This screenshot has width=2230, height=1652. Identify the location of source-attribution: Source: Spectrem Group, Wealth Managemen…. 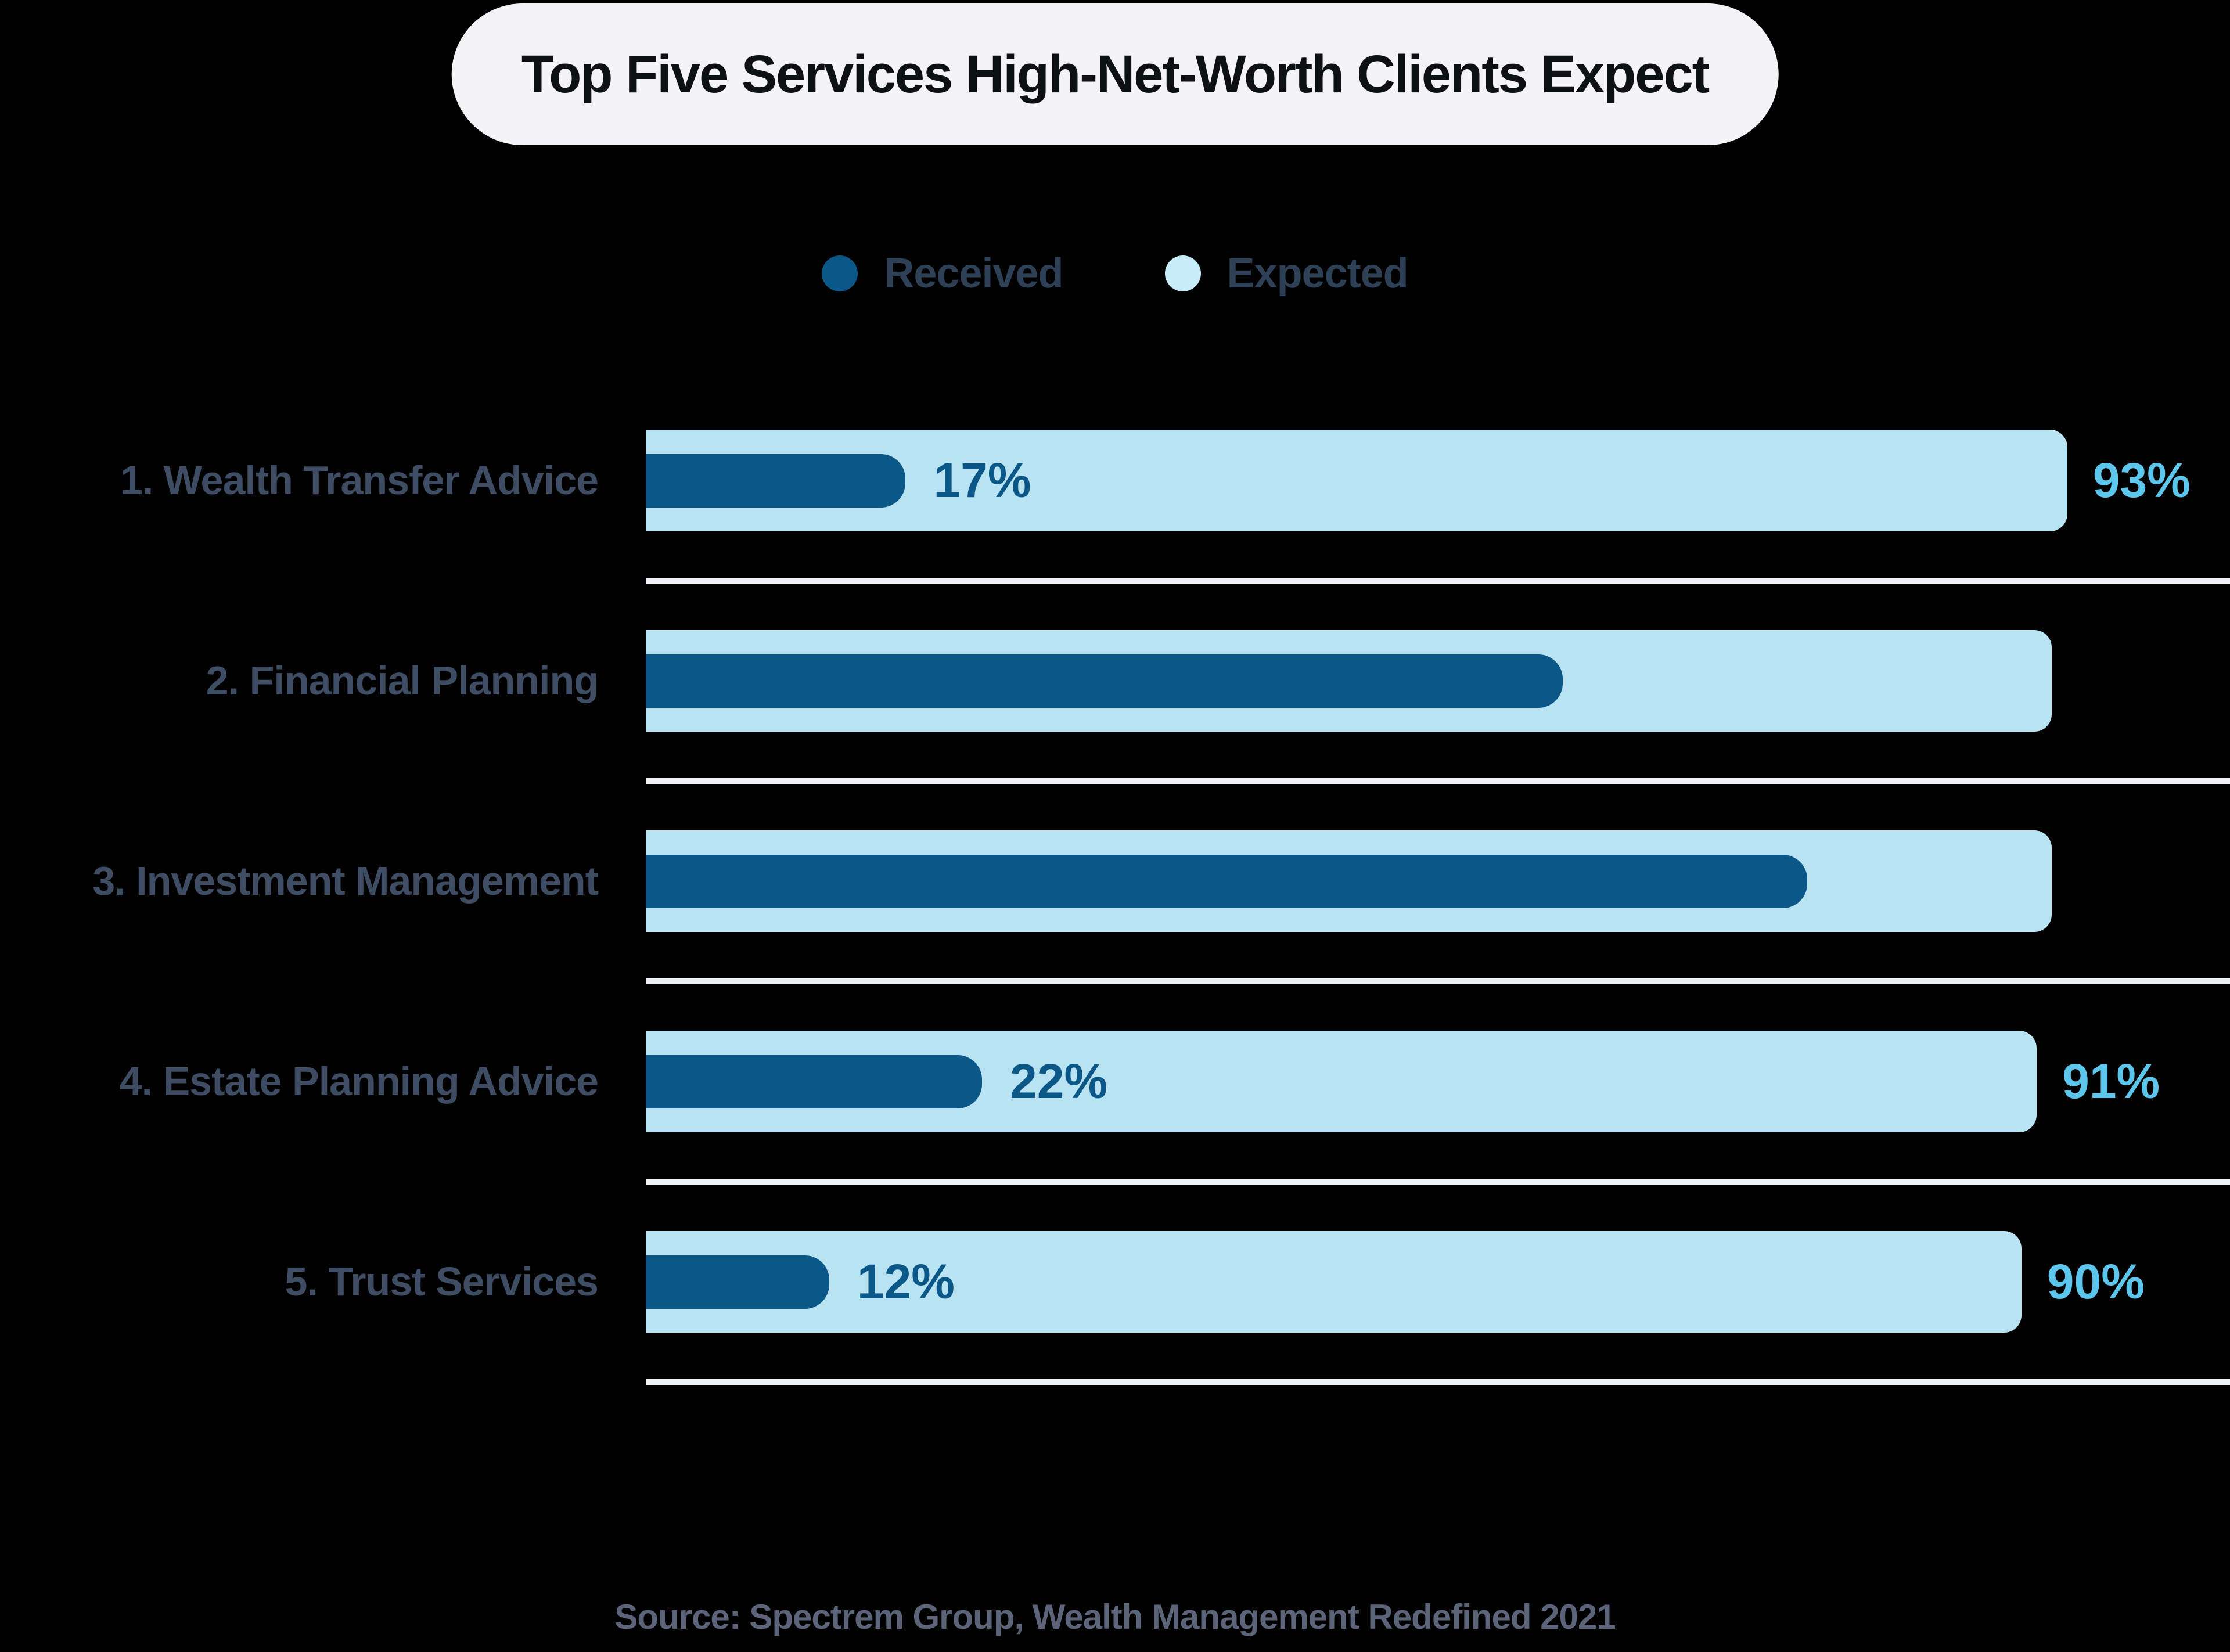
(1115, 1617).